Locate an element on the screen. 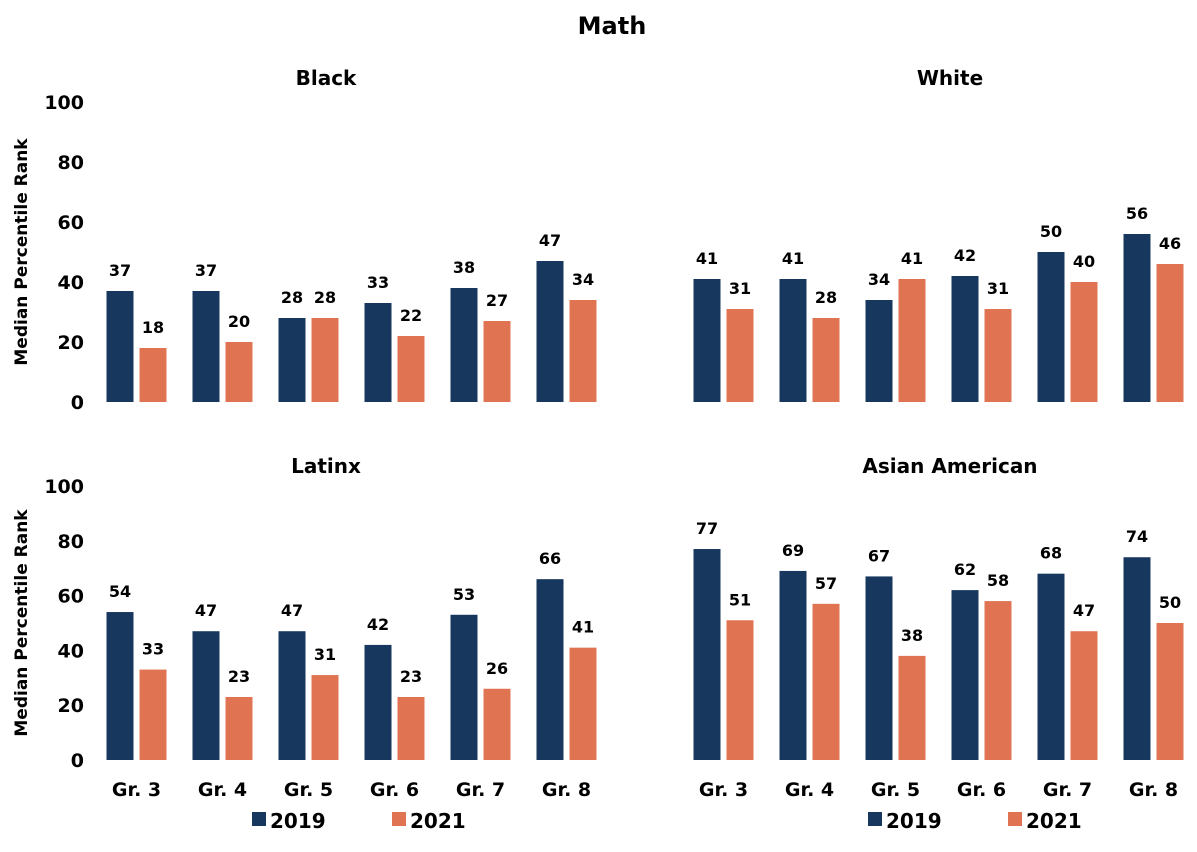 The image size is (1197, 852). legend-label: 2021 is located at coordinates (1054, 821).